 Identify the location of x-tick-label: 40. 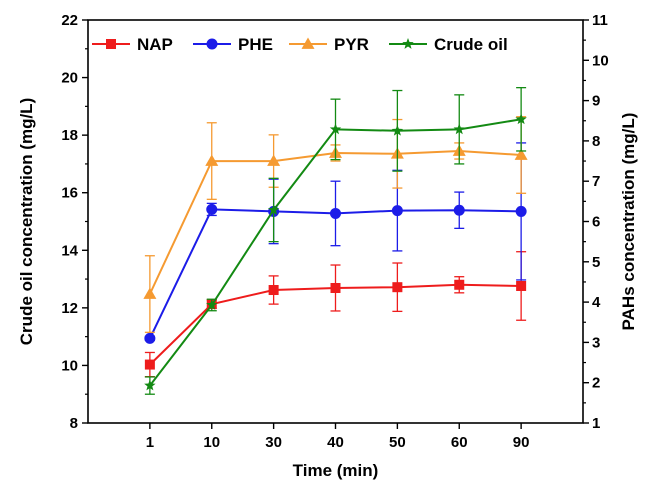
(335, 442).